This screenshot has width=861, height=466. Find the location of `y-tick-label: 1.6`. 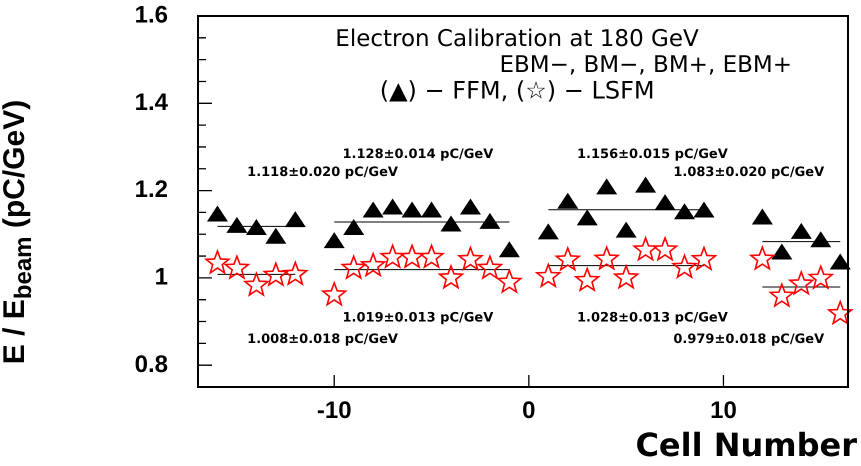

y-tick-label: 1.6 is located at coordinates (151, 15).